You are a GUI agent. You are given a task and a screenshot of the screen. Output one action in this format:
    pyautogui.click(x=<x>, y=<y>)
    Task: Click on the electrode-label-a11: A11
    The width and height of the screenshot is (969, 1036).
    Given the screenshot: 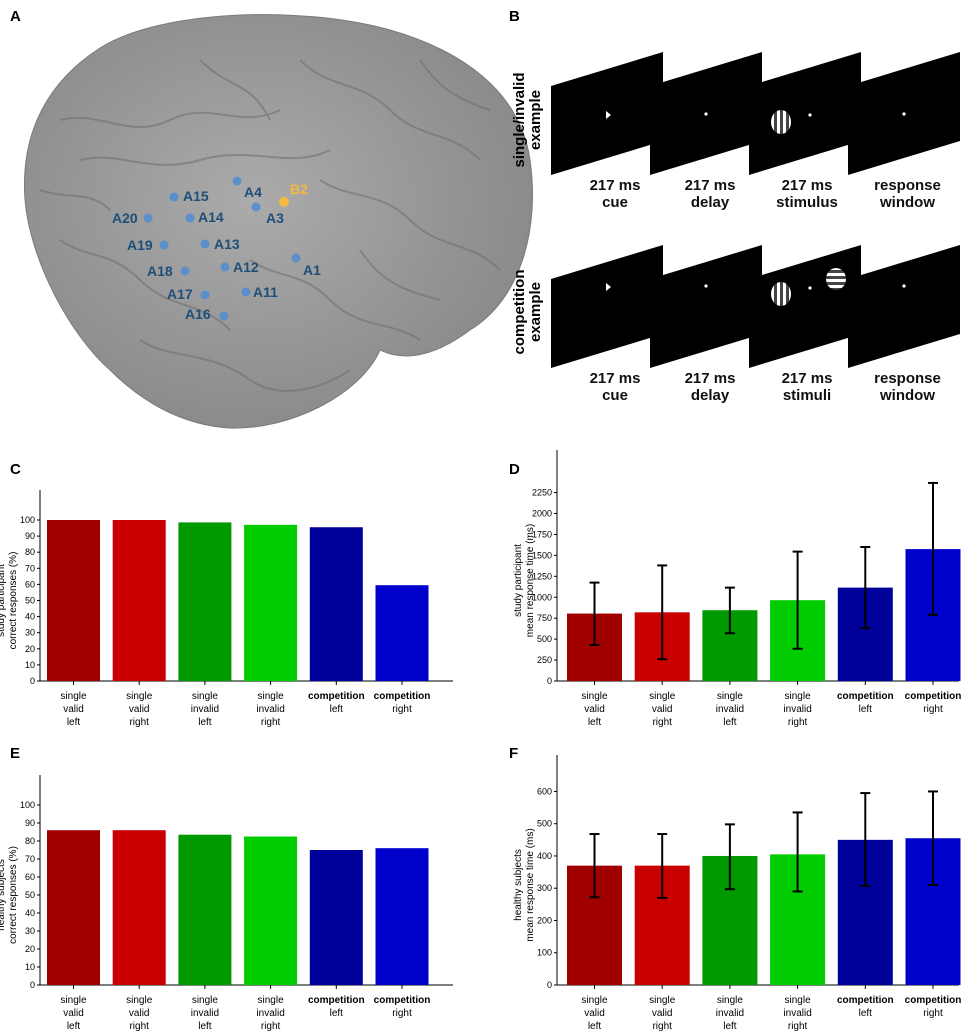 What is the action you would take?
    pyautogui.click(x=265, y=292)
    